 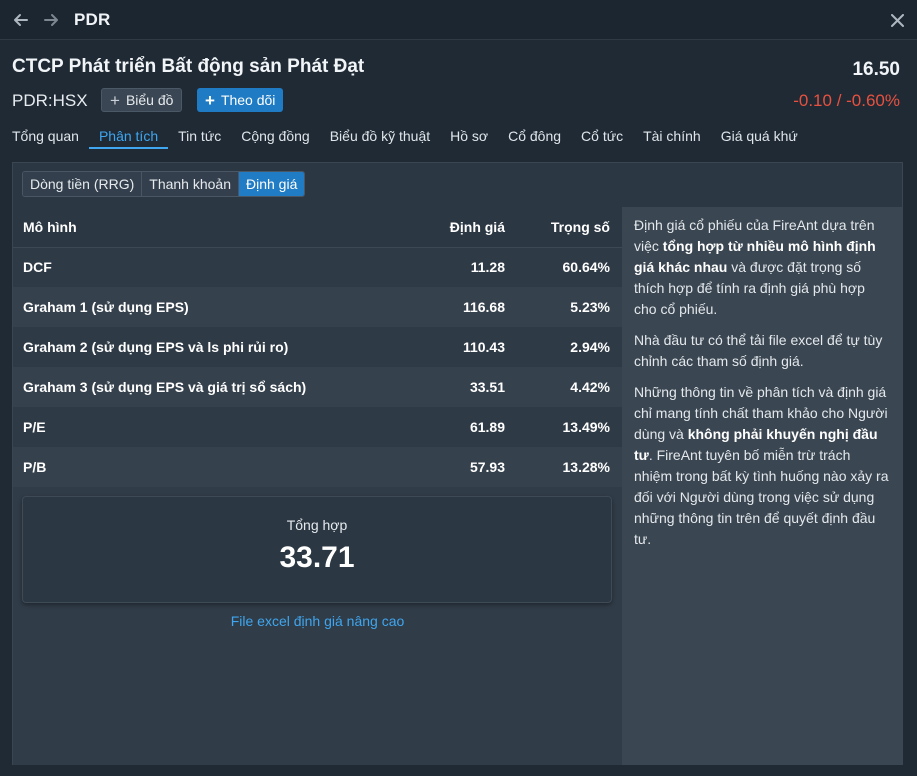 I want to click on arrow-right-icon, so click(x=51, y=19).